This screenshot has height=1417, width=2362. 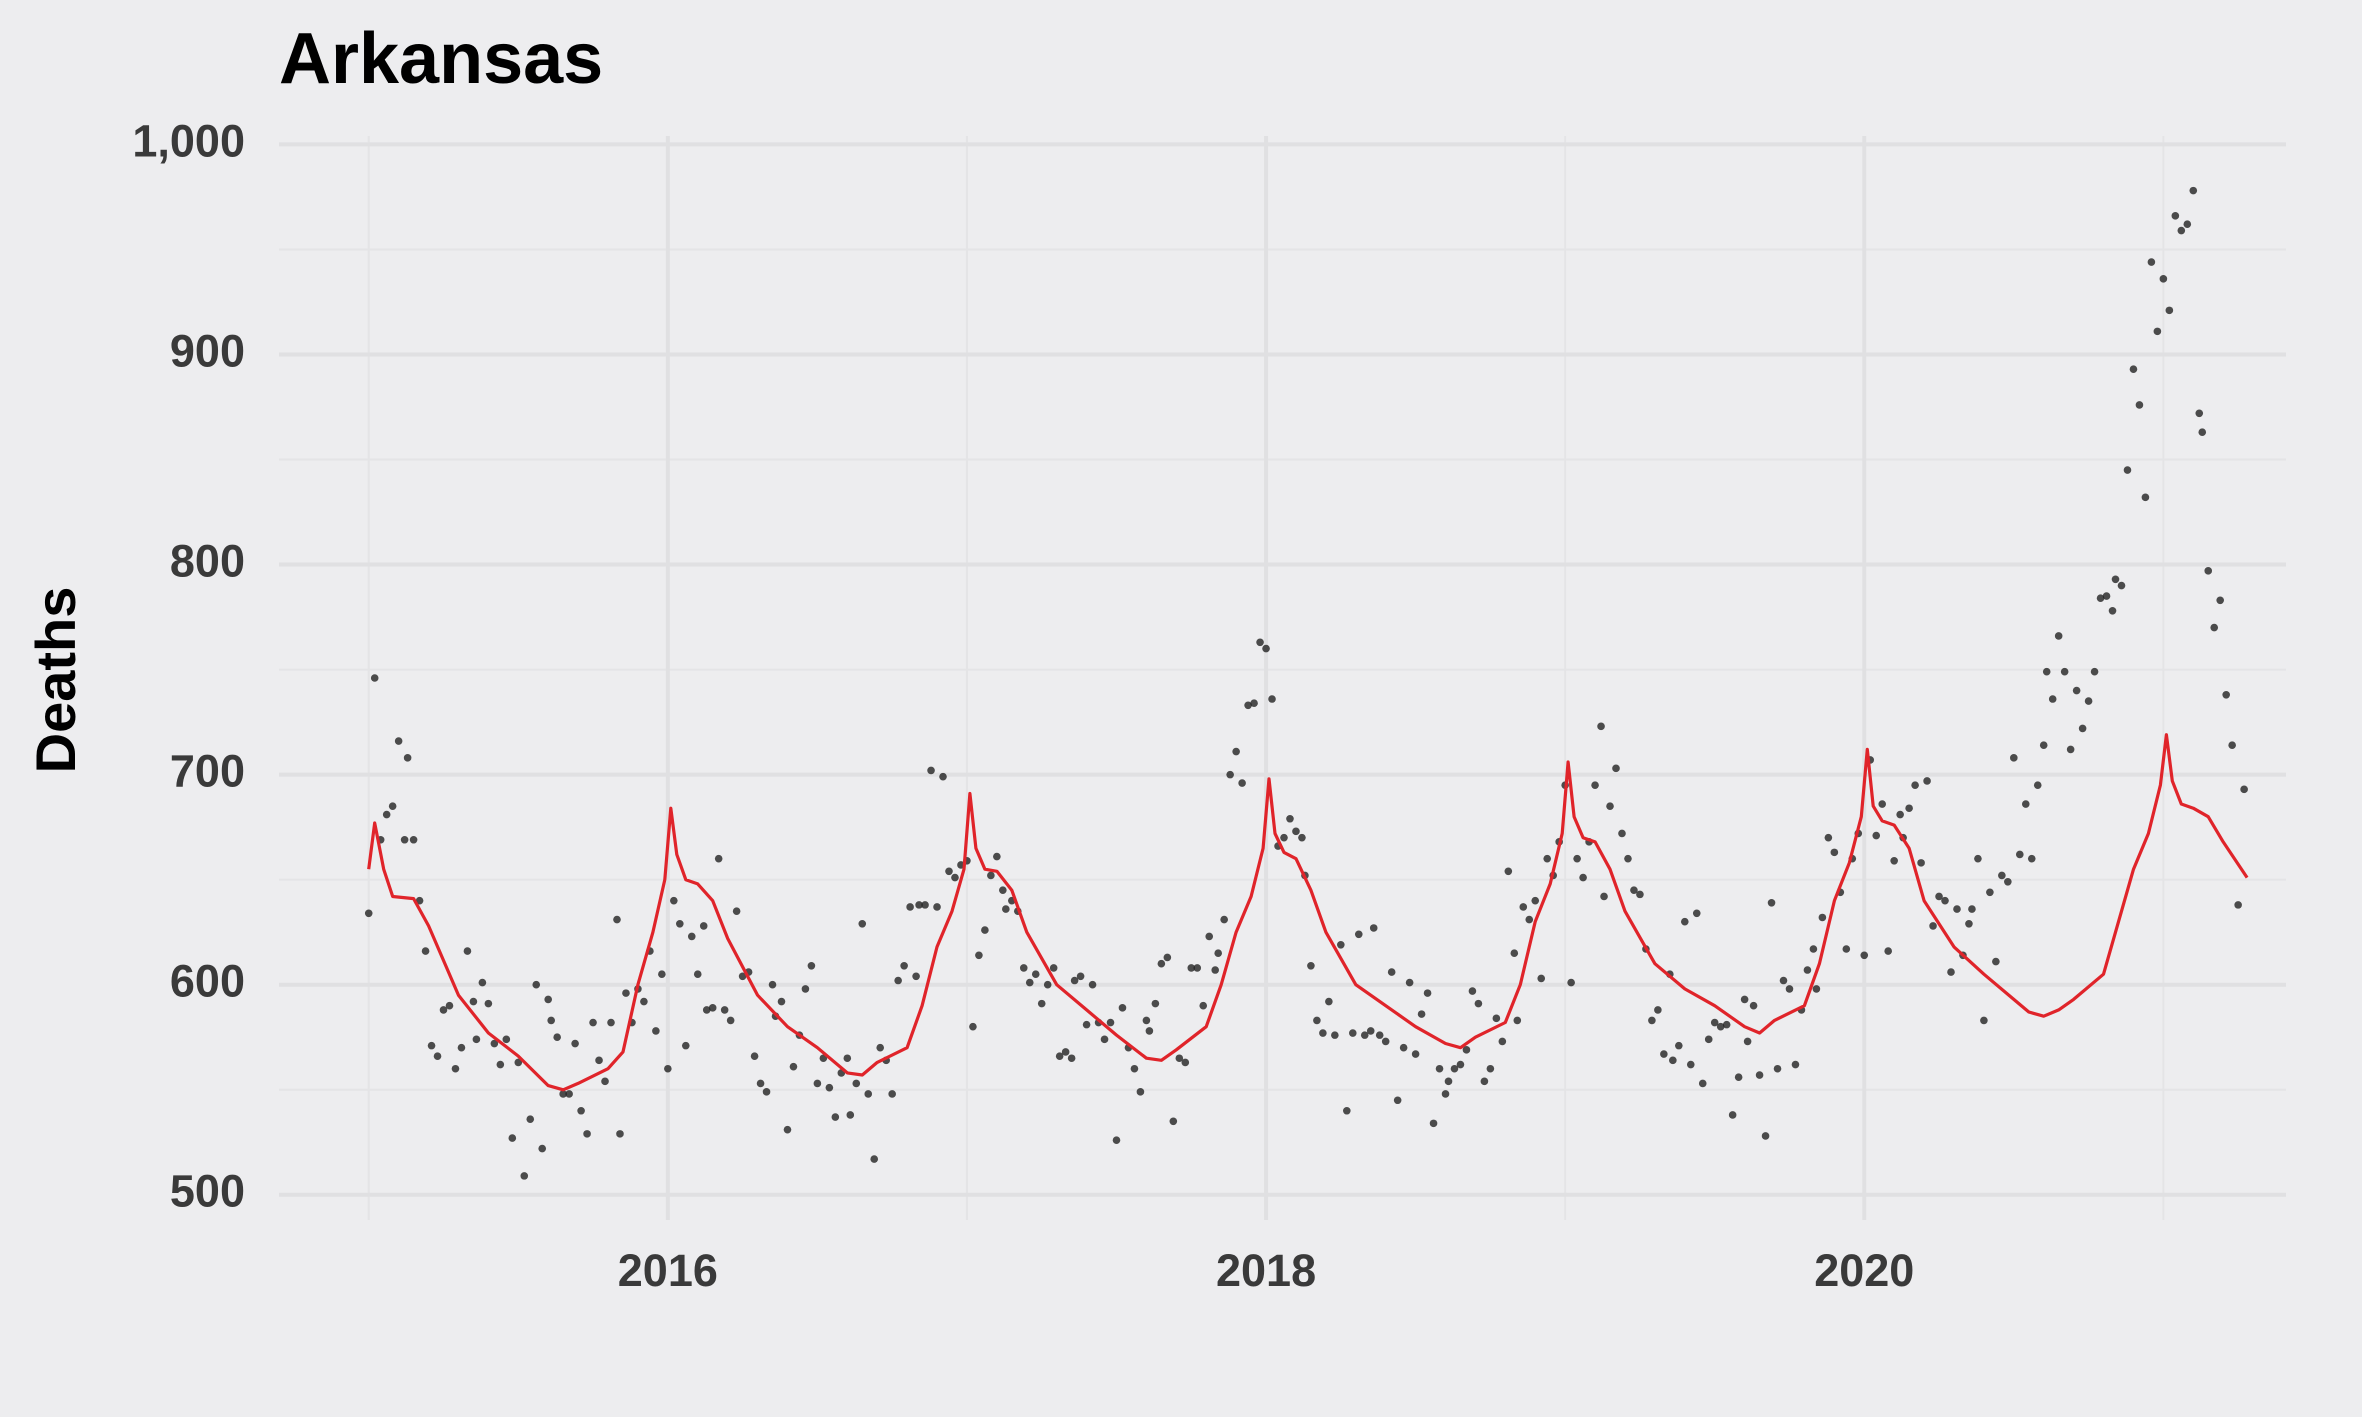 What do you see at coordinates (207, 350) in the screenshot?
I see `y-tick-label: 900` at bounding box center [207, 350].